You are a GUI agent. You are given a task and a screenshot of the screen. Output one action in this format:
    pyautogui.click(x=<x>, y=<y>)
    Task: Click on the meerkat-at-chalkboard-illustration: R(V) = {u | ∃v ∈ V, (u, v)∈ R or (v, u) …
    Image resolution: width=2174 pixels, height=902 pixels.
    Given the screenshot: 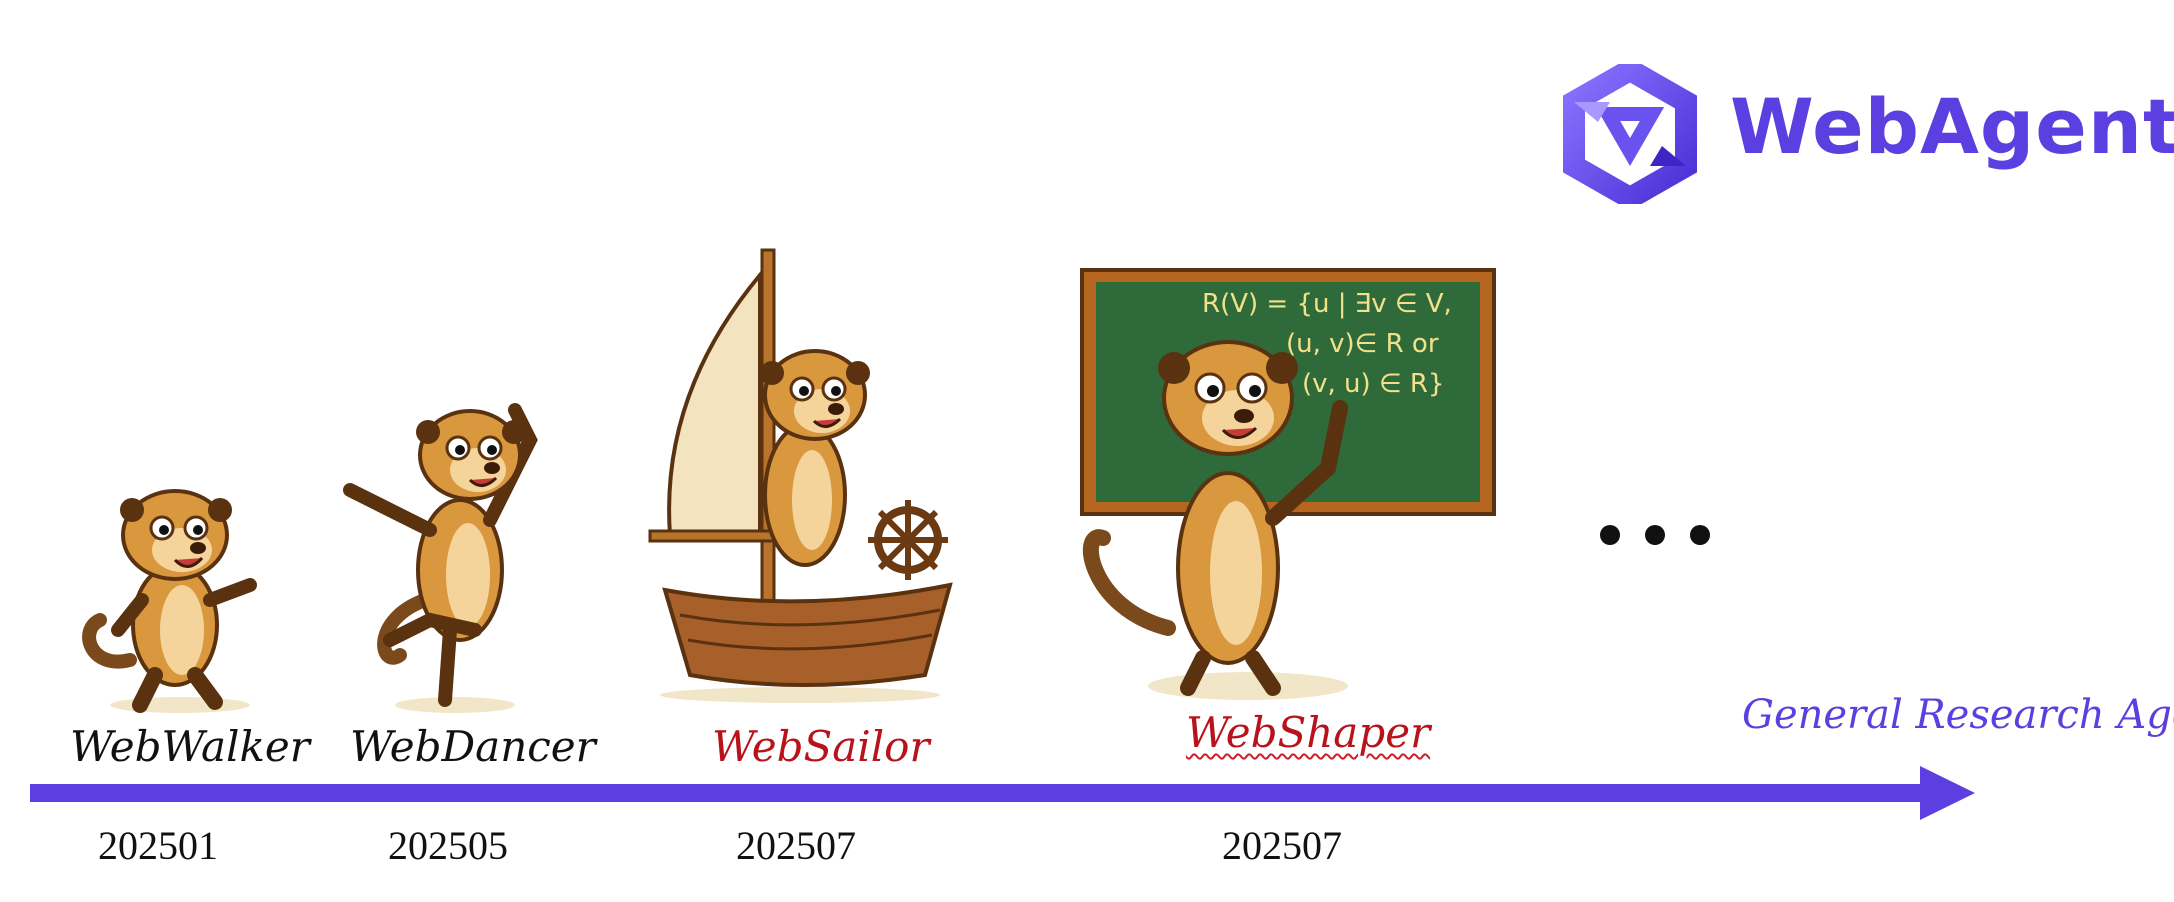 What is the action you would take?
    pyautogui.click(x=1288, y=488)
    